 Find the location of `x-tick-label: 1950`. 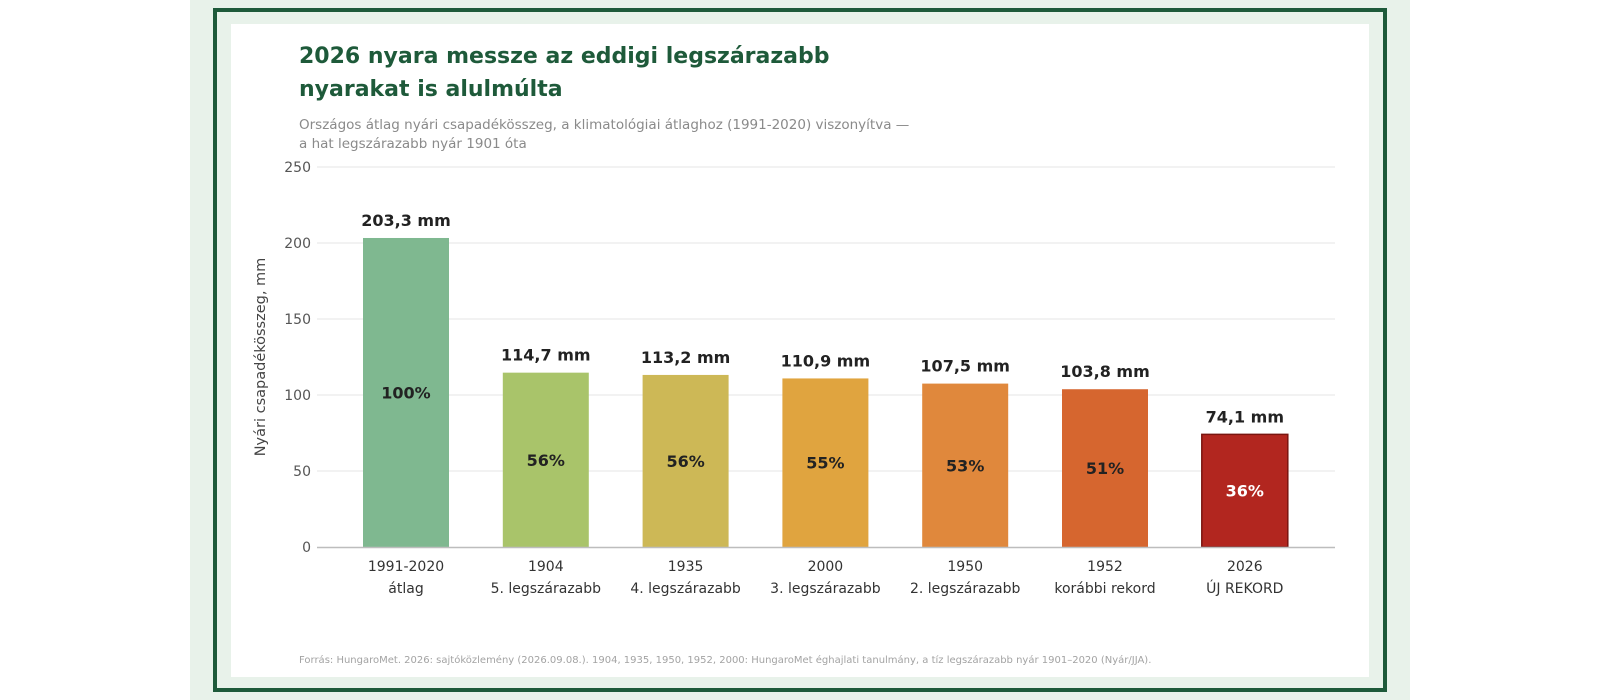

x-tick-label: 1950 is located at coordinates (965, 567).